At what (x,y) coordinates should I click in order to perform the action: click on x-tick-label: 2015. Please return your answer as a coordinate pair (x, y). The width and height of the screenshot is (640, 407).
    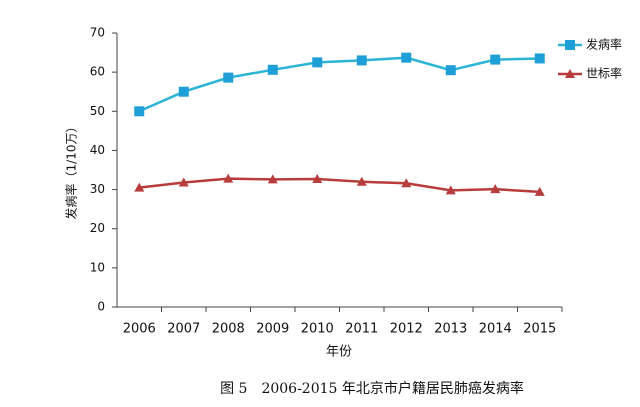
    Looking at the image, I should click on (539, 329).